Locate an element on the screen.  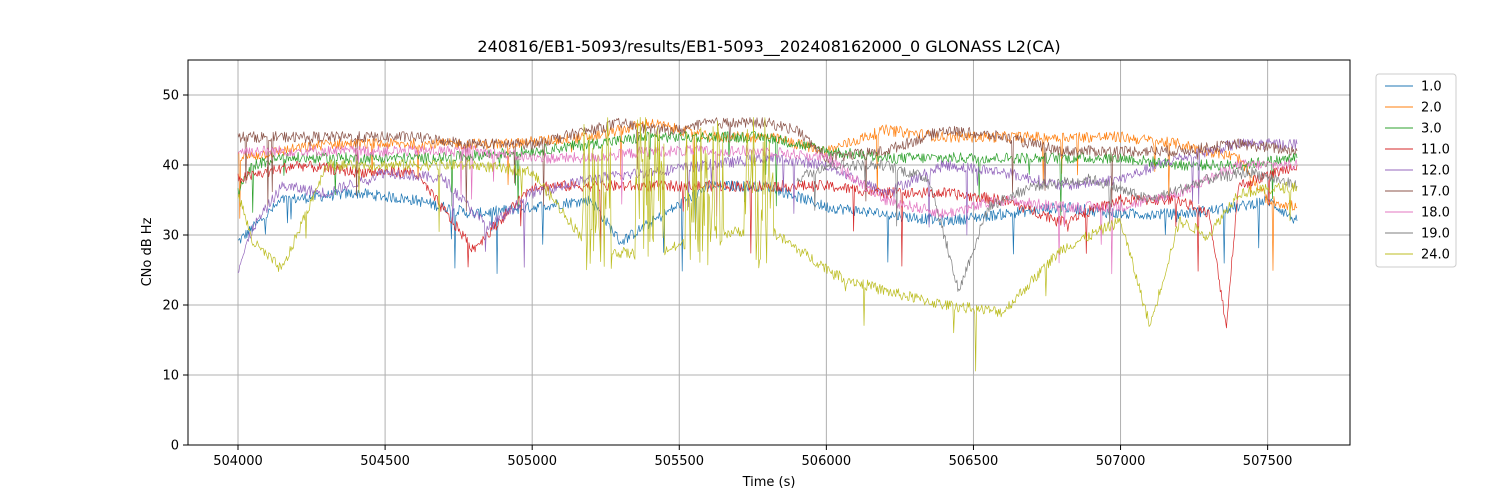
legend-box is located at coordinates (1416, 170).